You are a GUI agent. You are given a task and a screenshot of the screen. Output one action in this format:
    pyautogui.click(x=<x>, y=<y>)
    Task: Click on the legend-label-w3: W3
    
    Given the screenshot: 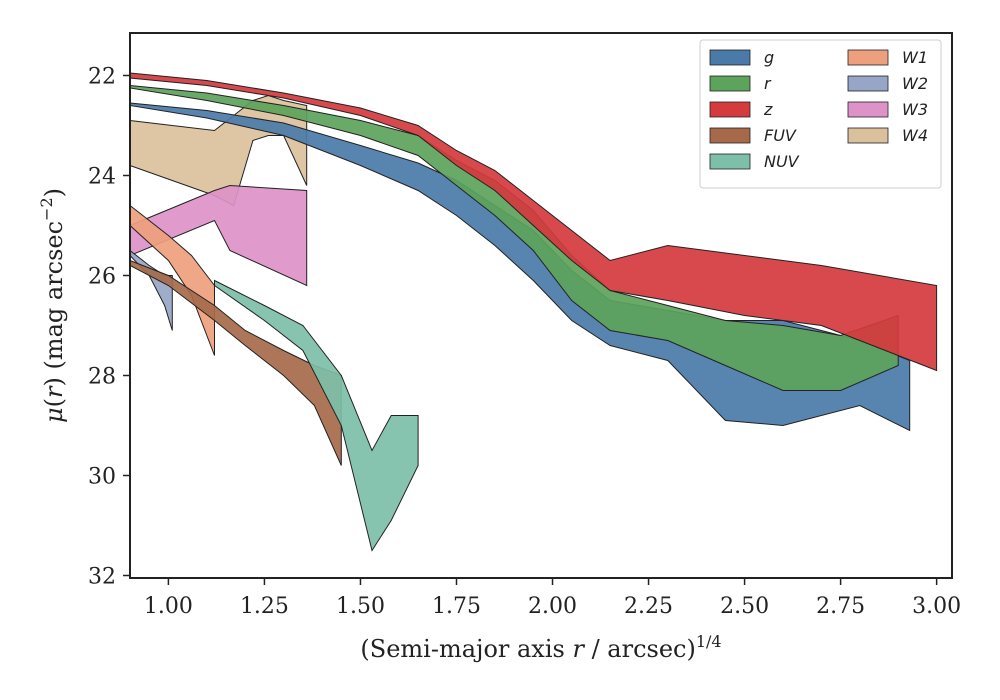 What is the action you would take?
    pyautogui.click(x=915, y=109)
    